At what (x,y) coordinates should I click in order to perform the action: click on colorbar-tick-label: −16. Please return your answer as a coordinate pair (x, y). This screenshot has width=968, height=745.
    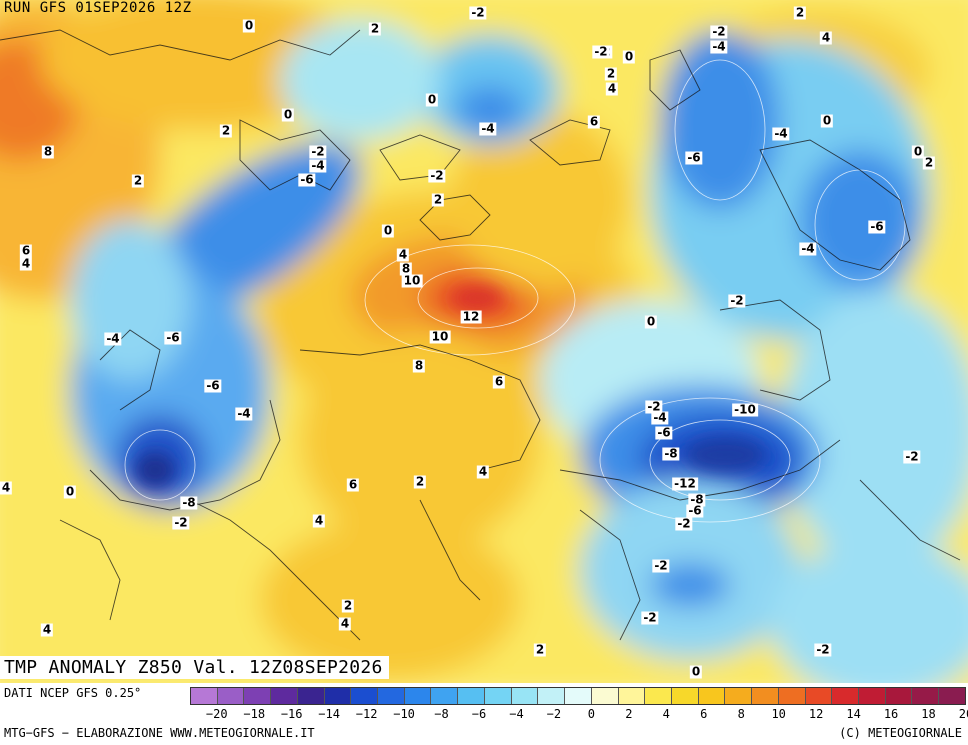
    Looking at the image, I should click on (291, 714).